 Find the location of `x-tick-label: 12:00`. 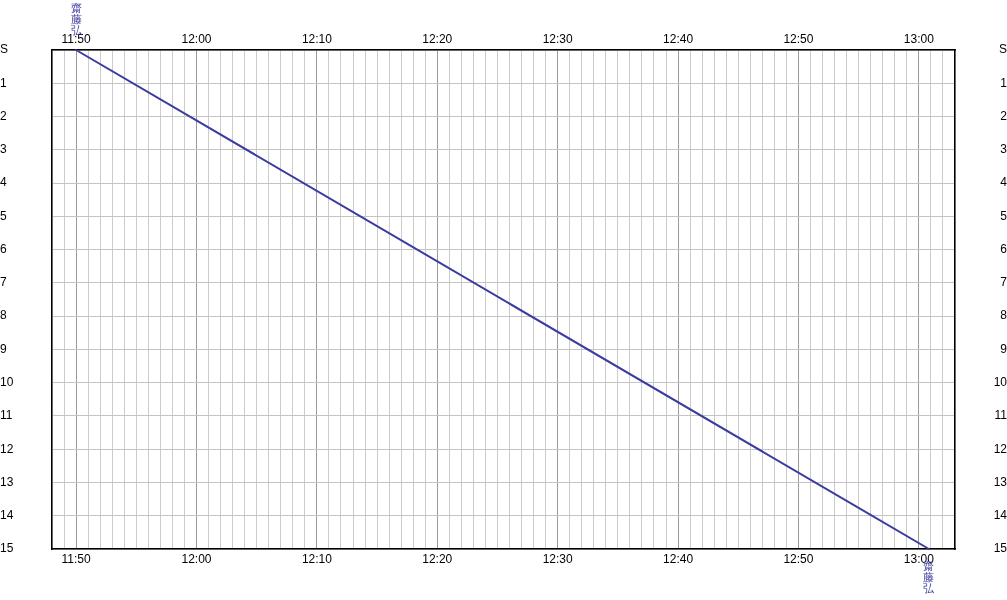

x-tick-label: 12:00 is located at coordinates (196, 558).